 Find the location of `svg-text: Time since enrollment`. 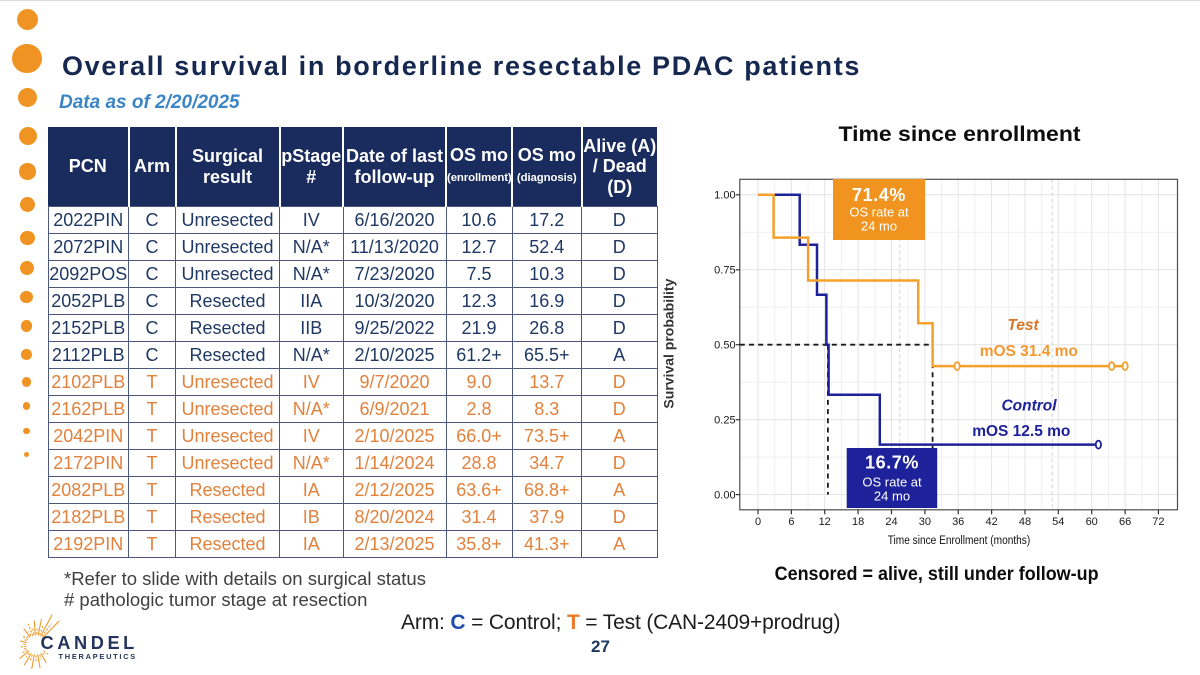

svg-text: Time since enrollment is located at coordinates (960, 134).